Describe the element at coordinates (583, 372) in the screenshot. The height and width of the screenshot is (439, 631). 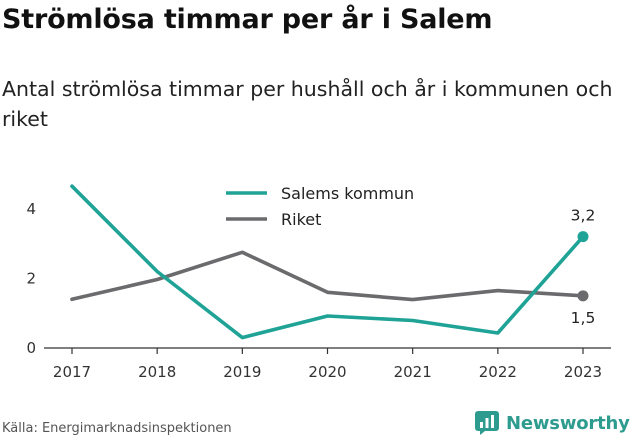
I see `x-tick-label: 2023` at that location.